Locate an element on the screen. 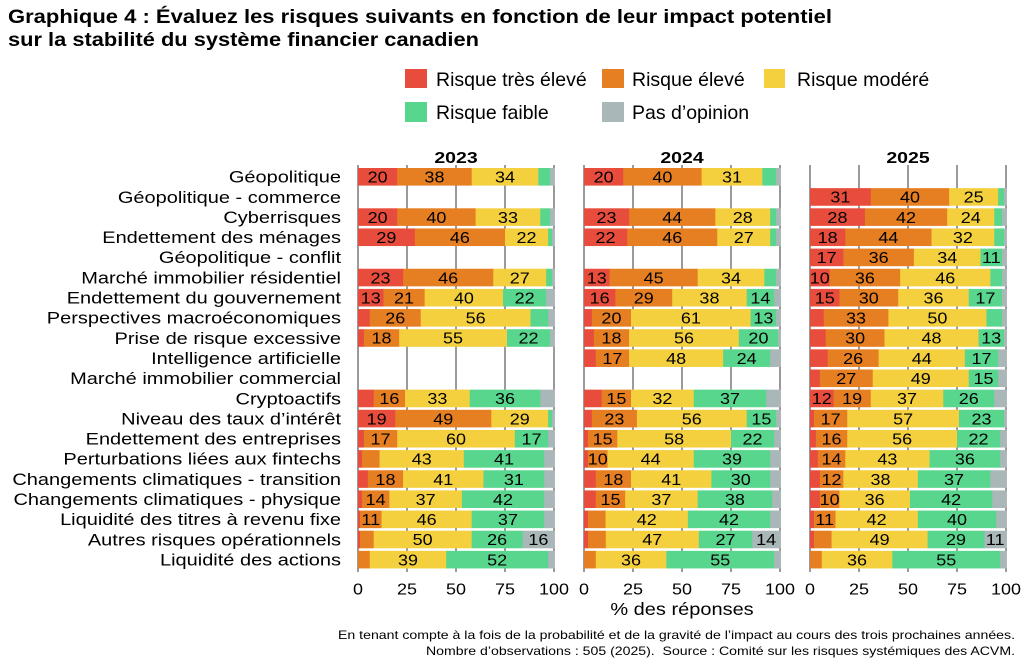 The width and height of the screenshot is (1024, 666). bar-row-perspectives-macroeconomiques: 20 61 13 is located at coordinates (682, 318).